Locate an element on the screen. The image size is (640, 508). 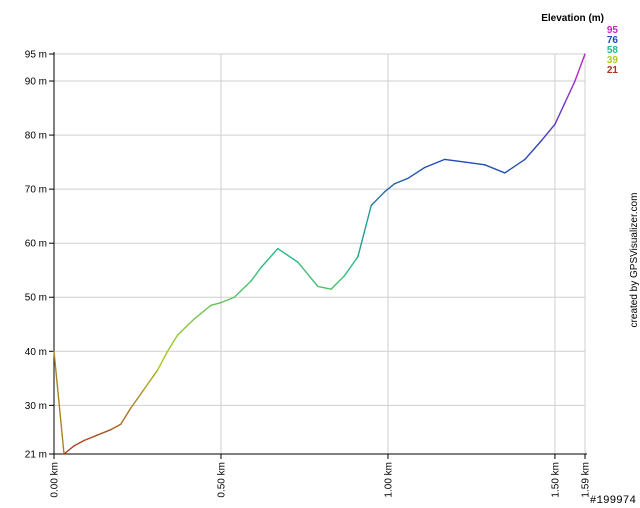
legend-entry: 76 is located at coordinates (613, 40).